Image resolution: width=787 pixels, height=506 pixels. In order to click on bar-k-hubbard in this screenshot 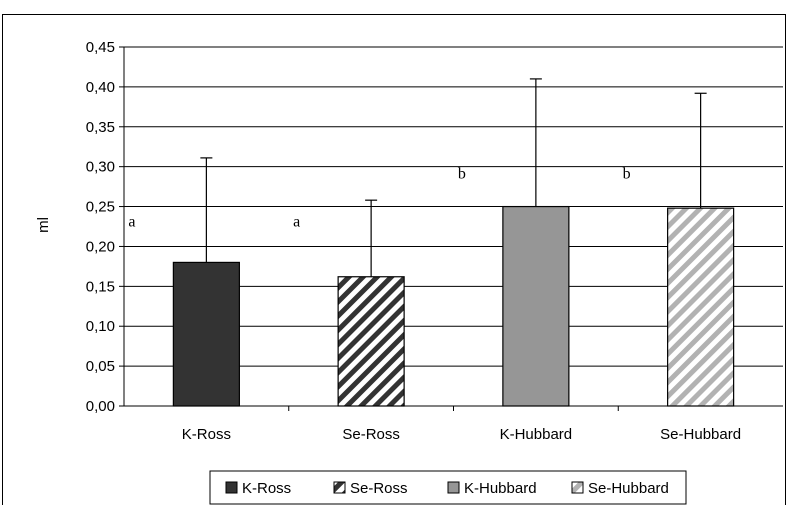, I will do `click(536, 306)`.